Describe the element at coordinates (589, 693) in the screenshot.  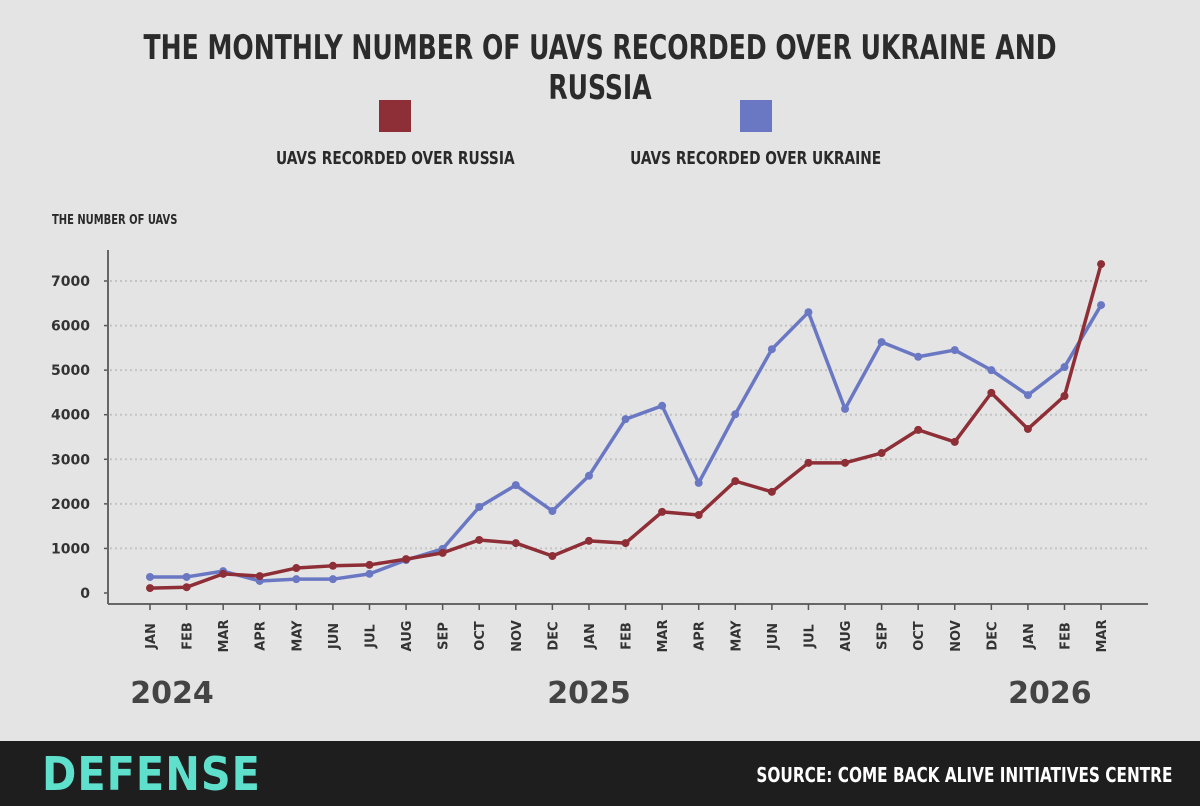
I see `year-label: 2025` at that location.